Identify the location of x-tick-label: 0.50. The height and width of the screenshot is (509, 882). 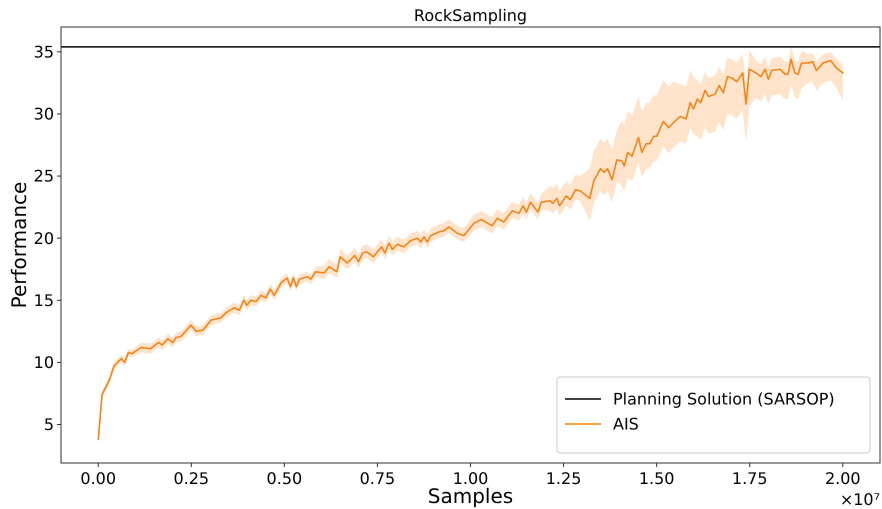
(284, 478).